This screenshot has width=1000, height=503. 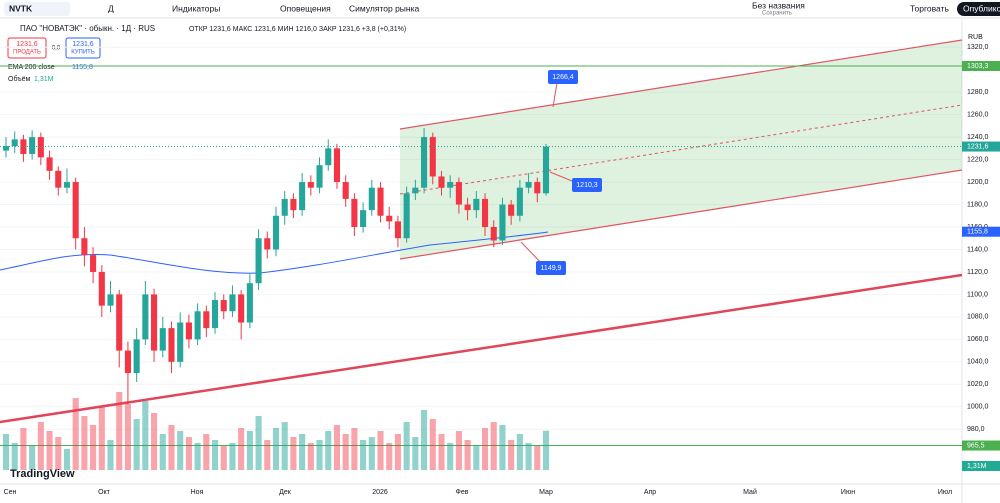 I want to click on y-tick-label: 980,0, so click(x=976, y=429).